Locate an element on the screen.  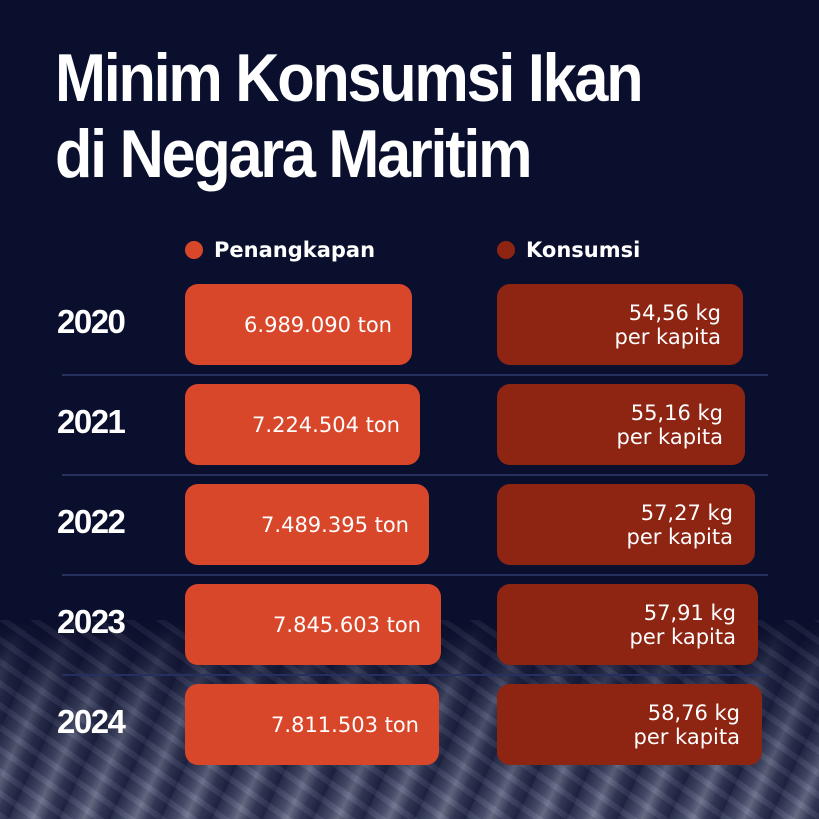
konsumsi-value: 57,27 kg is located at coordinates (686, 512).